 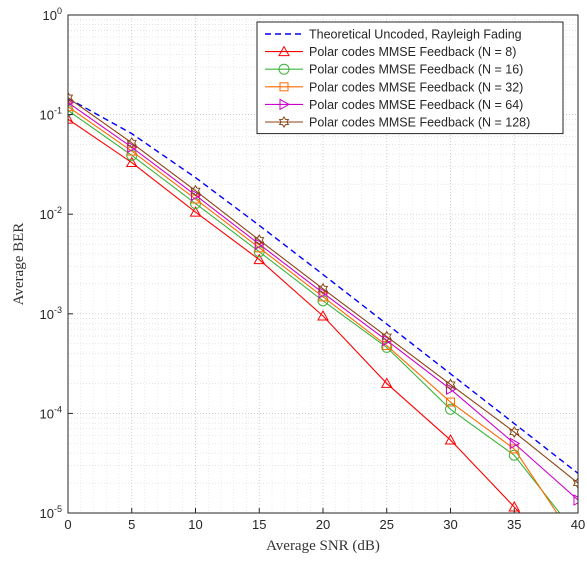 I want to click on legend-entry-label: Polar codes MMSE Feedback (N = 16), so click(x=416, y=70).